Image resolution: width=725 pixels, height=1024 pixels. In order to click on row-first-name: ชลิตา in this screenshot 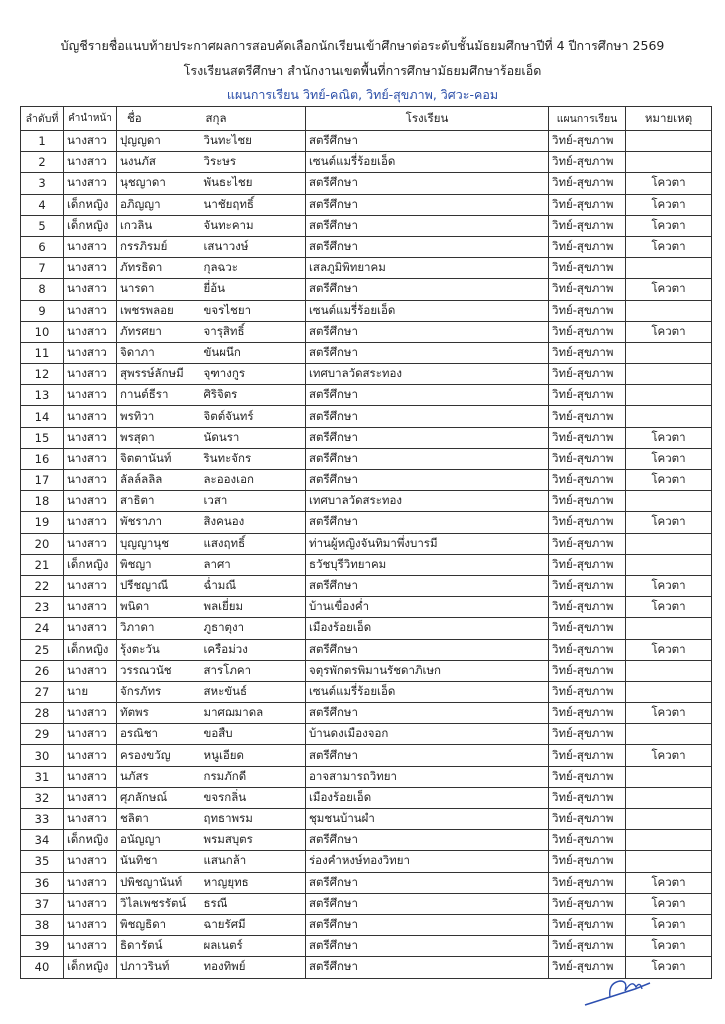, I will do `click(158, 819)`.